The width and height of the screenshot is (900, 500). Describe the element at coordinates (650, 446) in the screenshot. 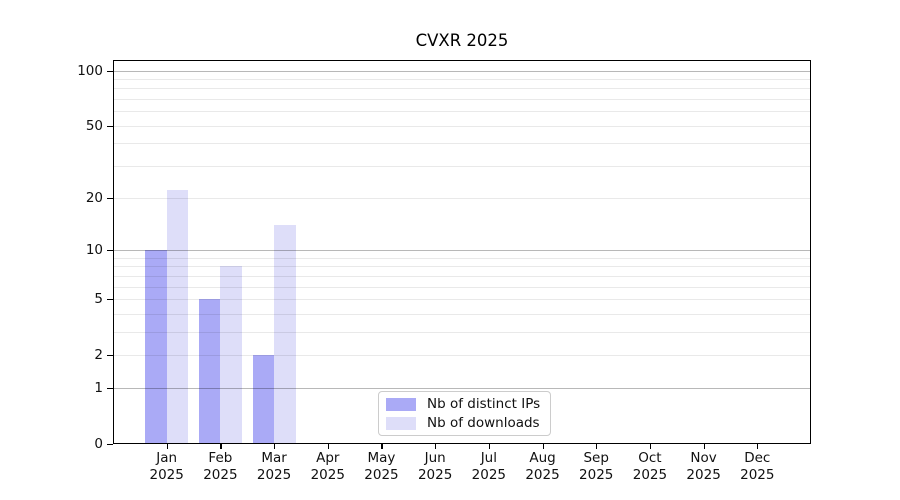

I see `x-tick-oct` at that location.